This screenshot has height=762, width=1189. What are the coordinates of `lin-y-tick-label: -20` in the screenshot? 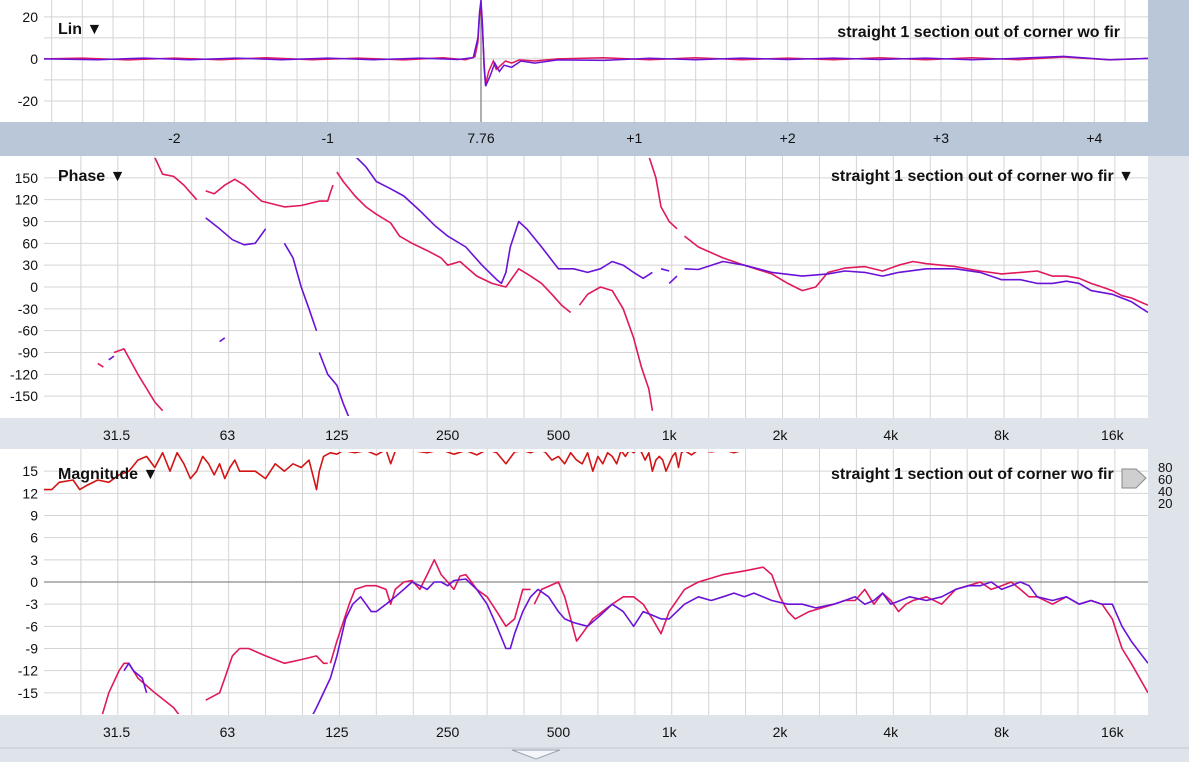 It's located at (28, 101).